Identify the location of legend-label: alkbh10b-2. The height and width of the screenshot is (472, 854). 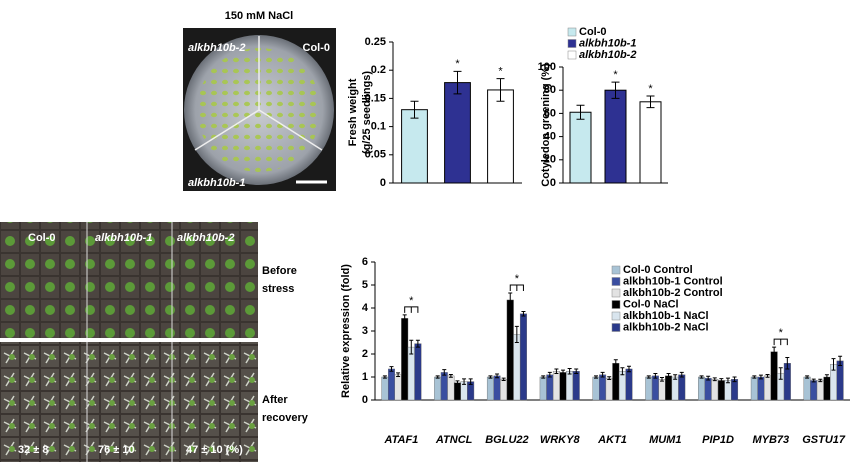
(607, 55).